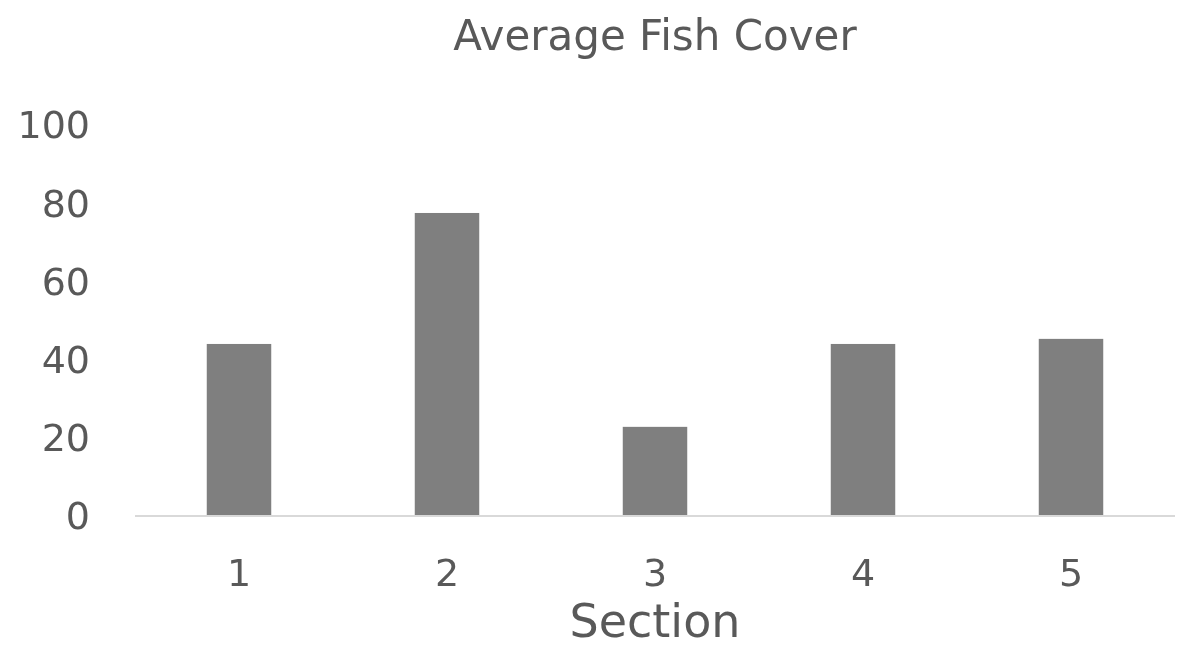 The height and width of the screenshot is (659, 1179). I want to click on x-tick-label: 2, so click(447, 573).